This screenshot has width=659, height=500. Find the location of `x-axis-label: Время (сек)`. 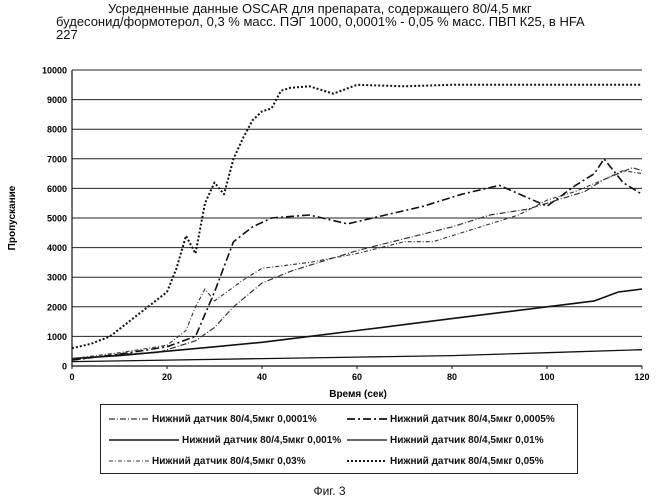

x-axis-label: Время (сек) is located at coordinates (358, 394).